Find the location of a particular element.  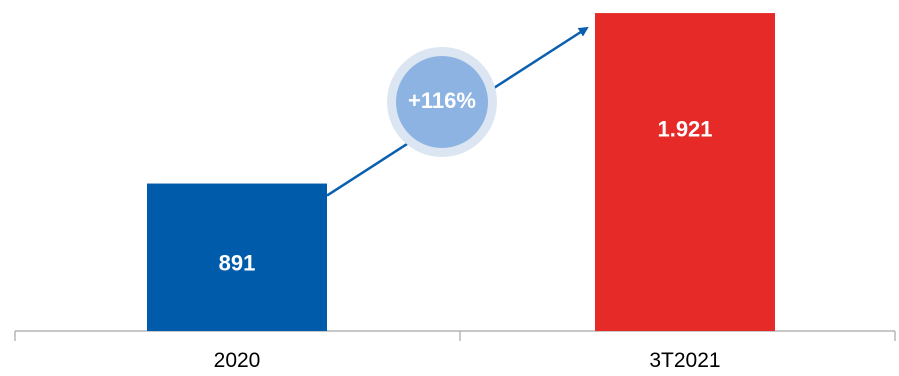

growth-label: +116% is located at coordinates (442, 100).